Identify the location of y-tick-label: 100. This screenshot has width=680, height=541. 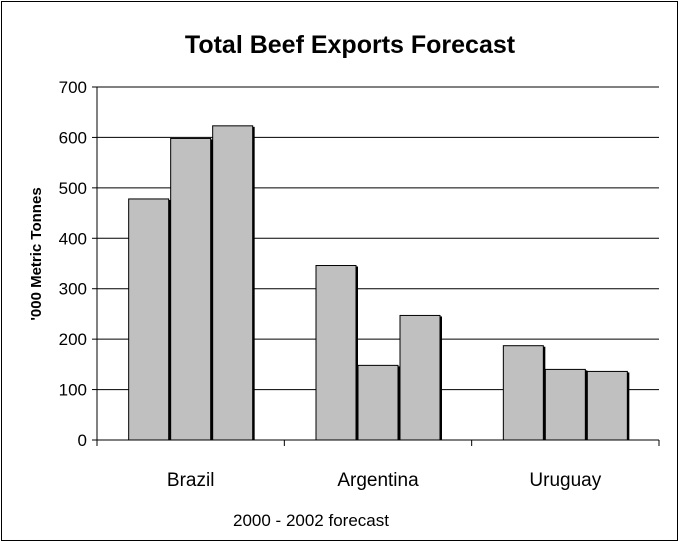
(73, 390).